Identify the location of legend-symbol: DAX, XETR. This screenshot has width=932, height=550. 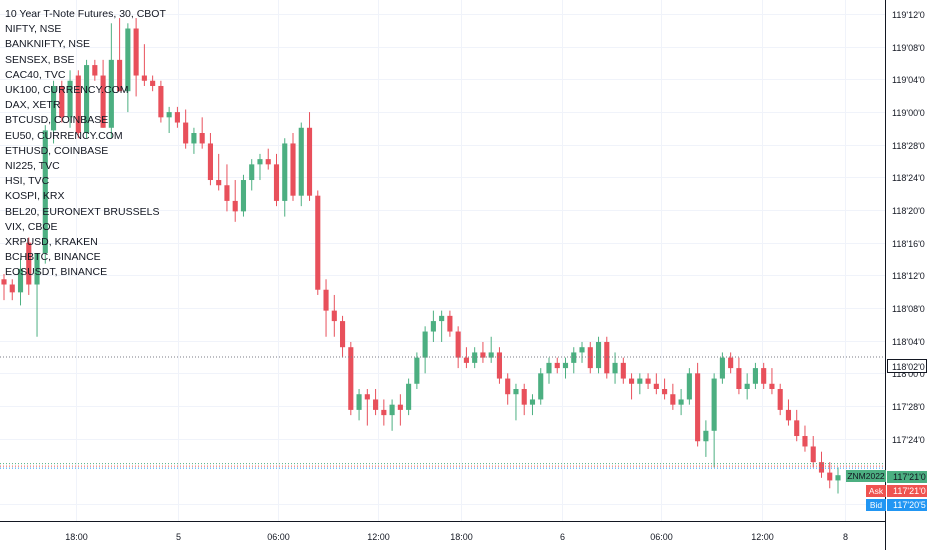
(33, 105).